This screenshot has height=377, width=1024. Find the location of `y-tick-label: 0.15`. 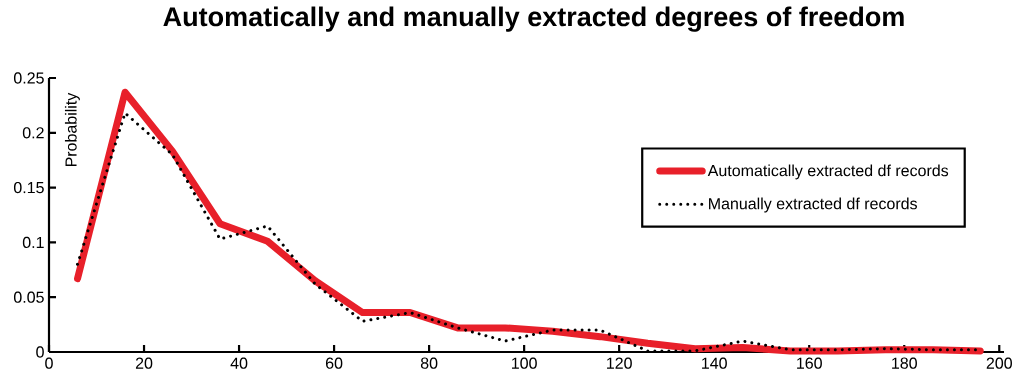

y-tick-label: 0.15 is located at coordinates (28, 187).